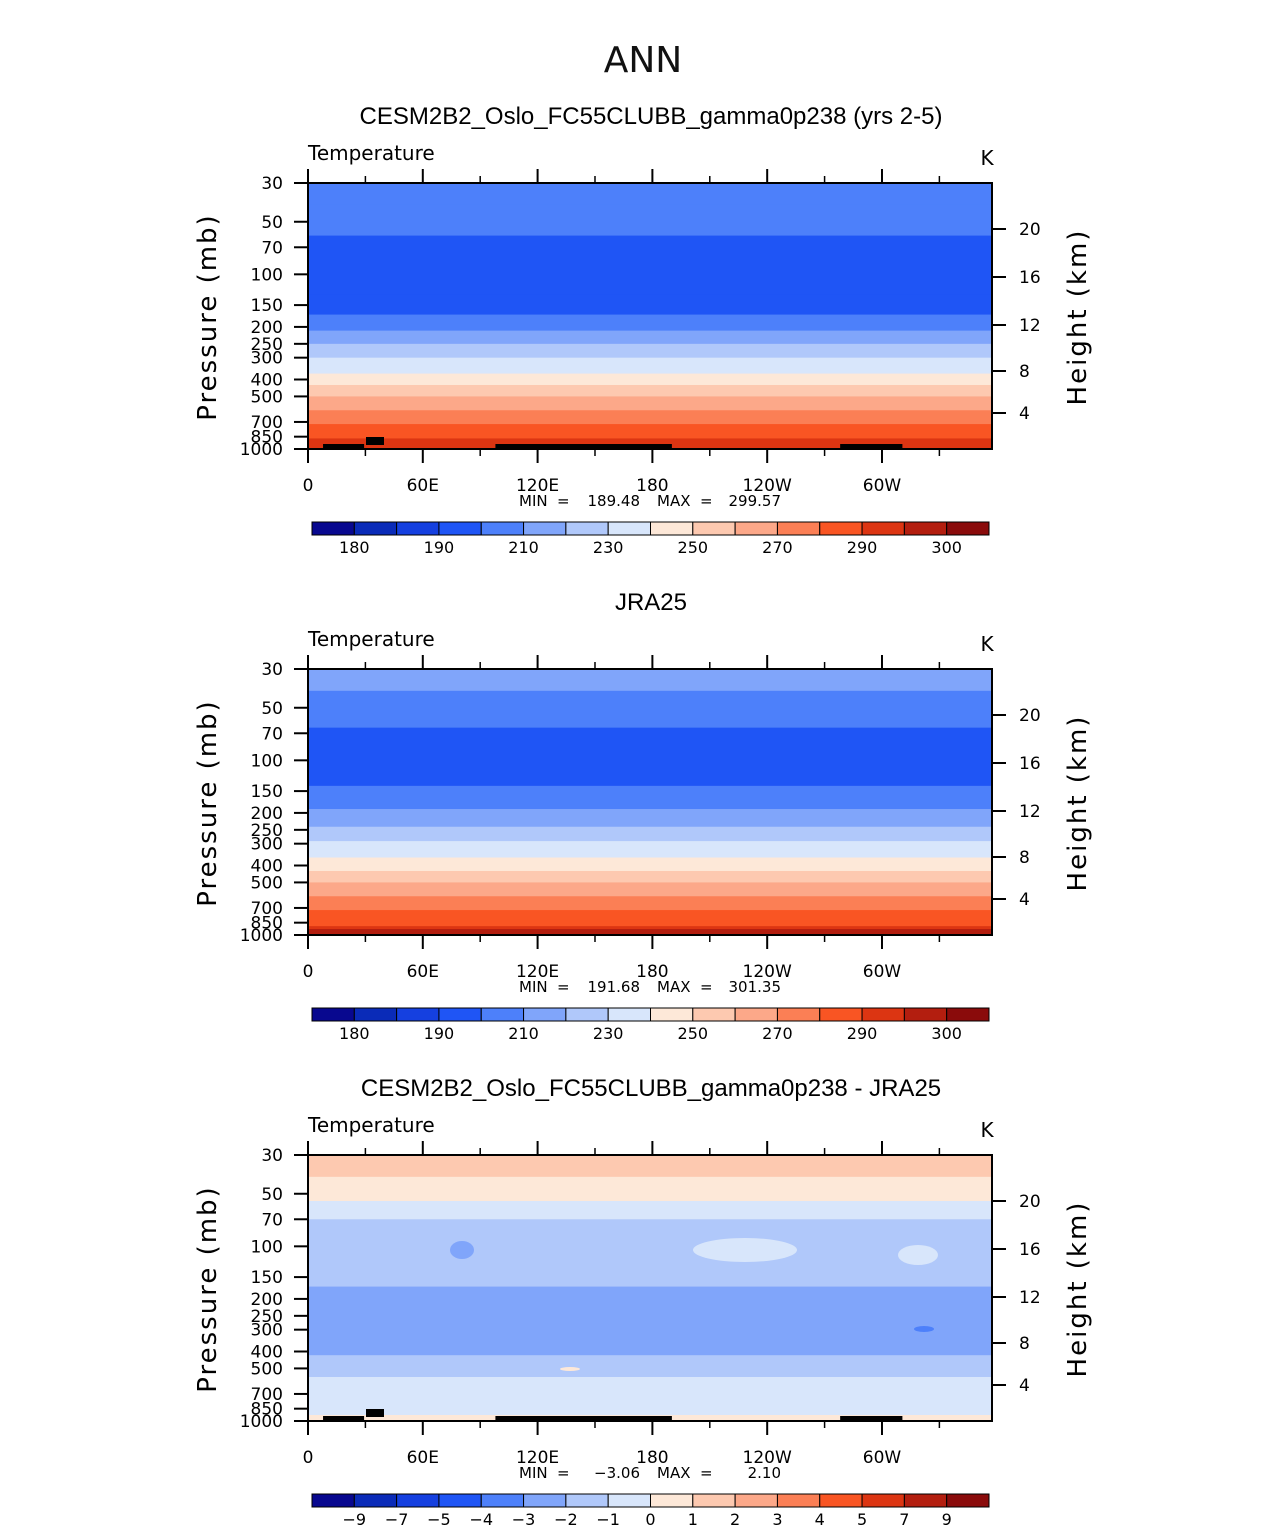 The width and height of the screenshot is (1285, 1531). I want to click on plot-frame, so click(650, 1288).